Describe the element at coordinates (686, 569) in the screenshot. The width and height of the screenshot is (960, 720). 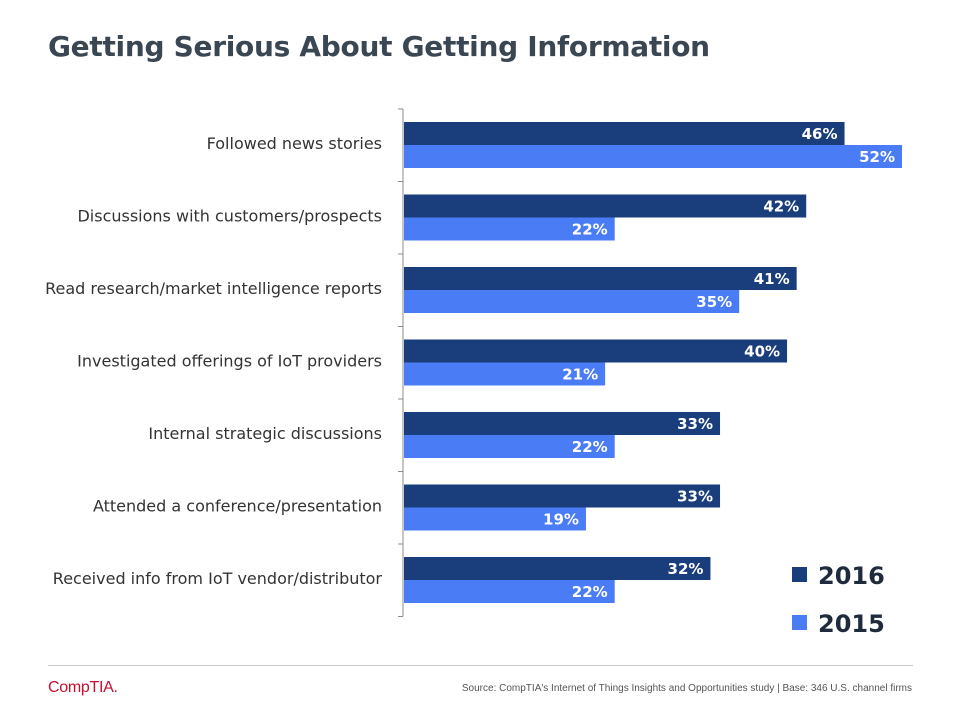
I see `bar-value-label: 32%` at that location.